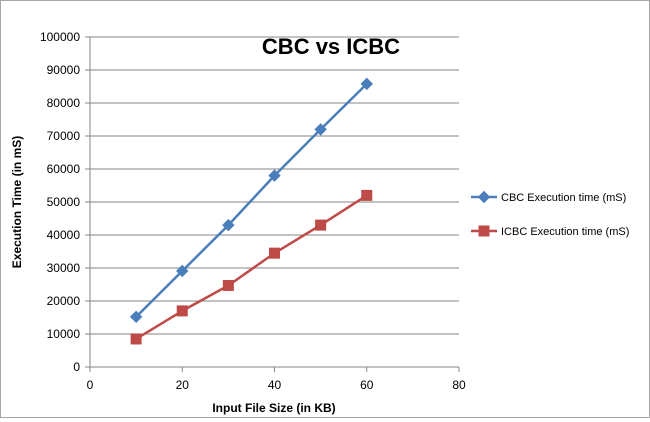  I want to click on x-tick-label: 20, so click(183, 385).